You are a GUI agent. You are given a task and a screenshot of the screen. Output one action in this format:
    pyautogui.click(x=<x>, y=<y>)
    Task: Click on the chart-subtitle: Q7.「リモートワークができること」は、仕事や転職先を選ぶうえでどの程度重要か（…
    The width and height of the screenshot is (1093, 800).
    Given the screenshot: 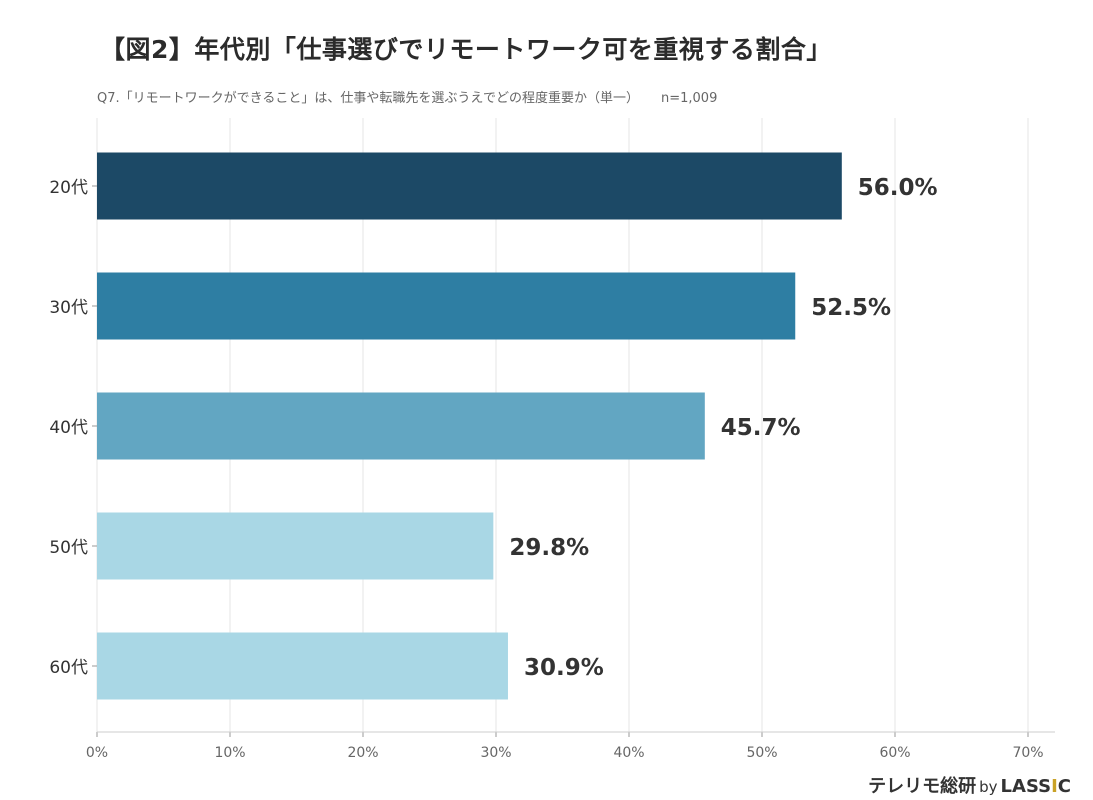 What is the action you would take?
    pyautogui.click(x=407, y=96)
    